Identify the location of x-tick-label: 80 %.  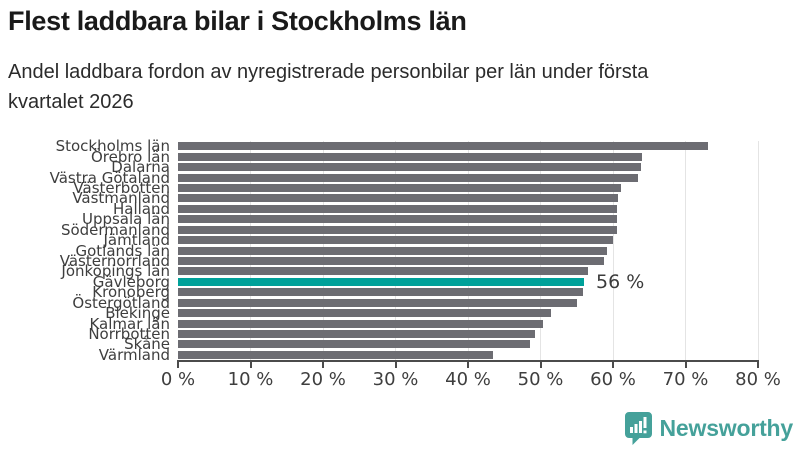
(758, 379).